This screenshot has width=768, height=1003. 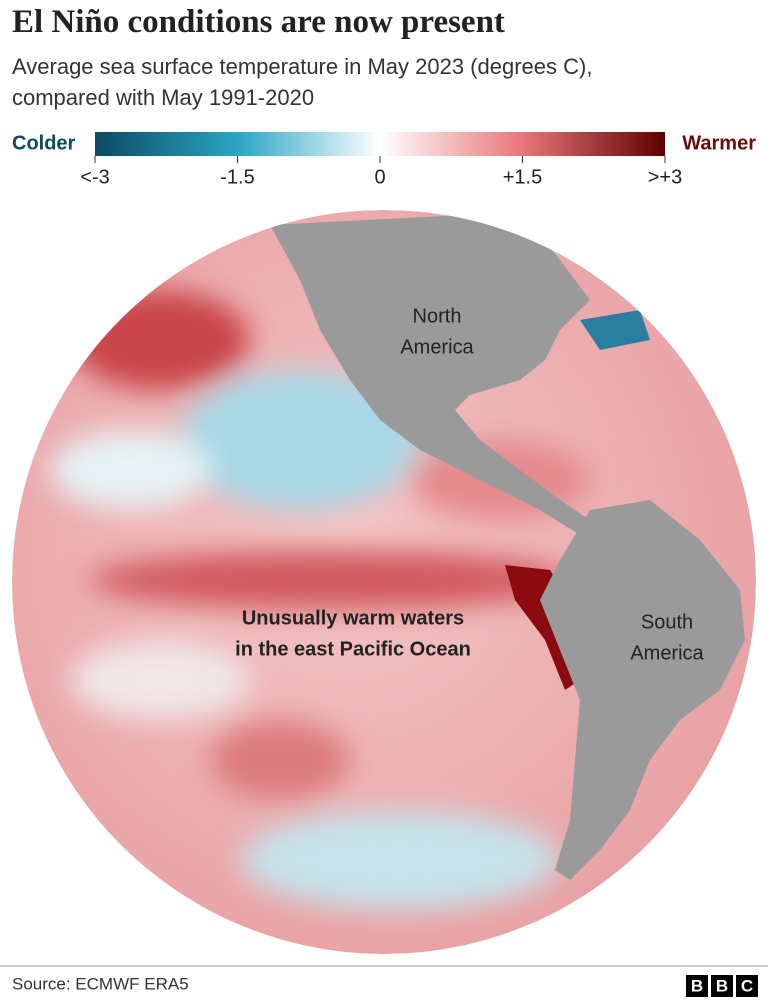 I want to click on logo-letter: C, so click(x=747, y=985).